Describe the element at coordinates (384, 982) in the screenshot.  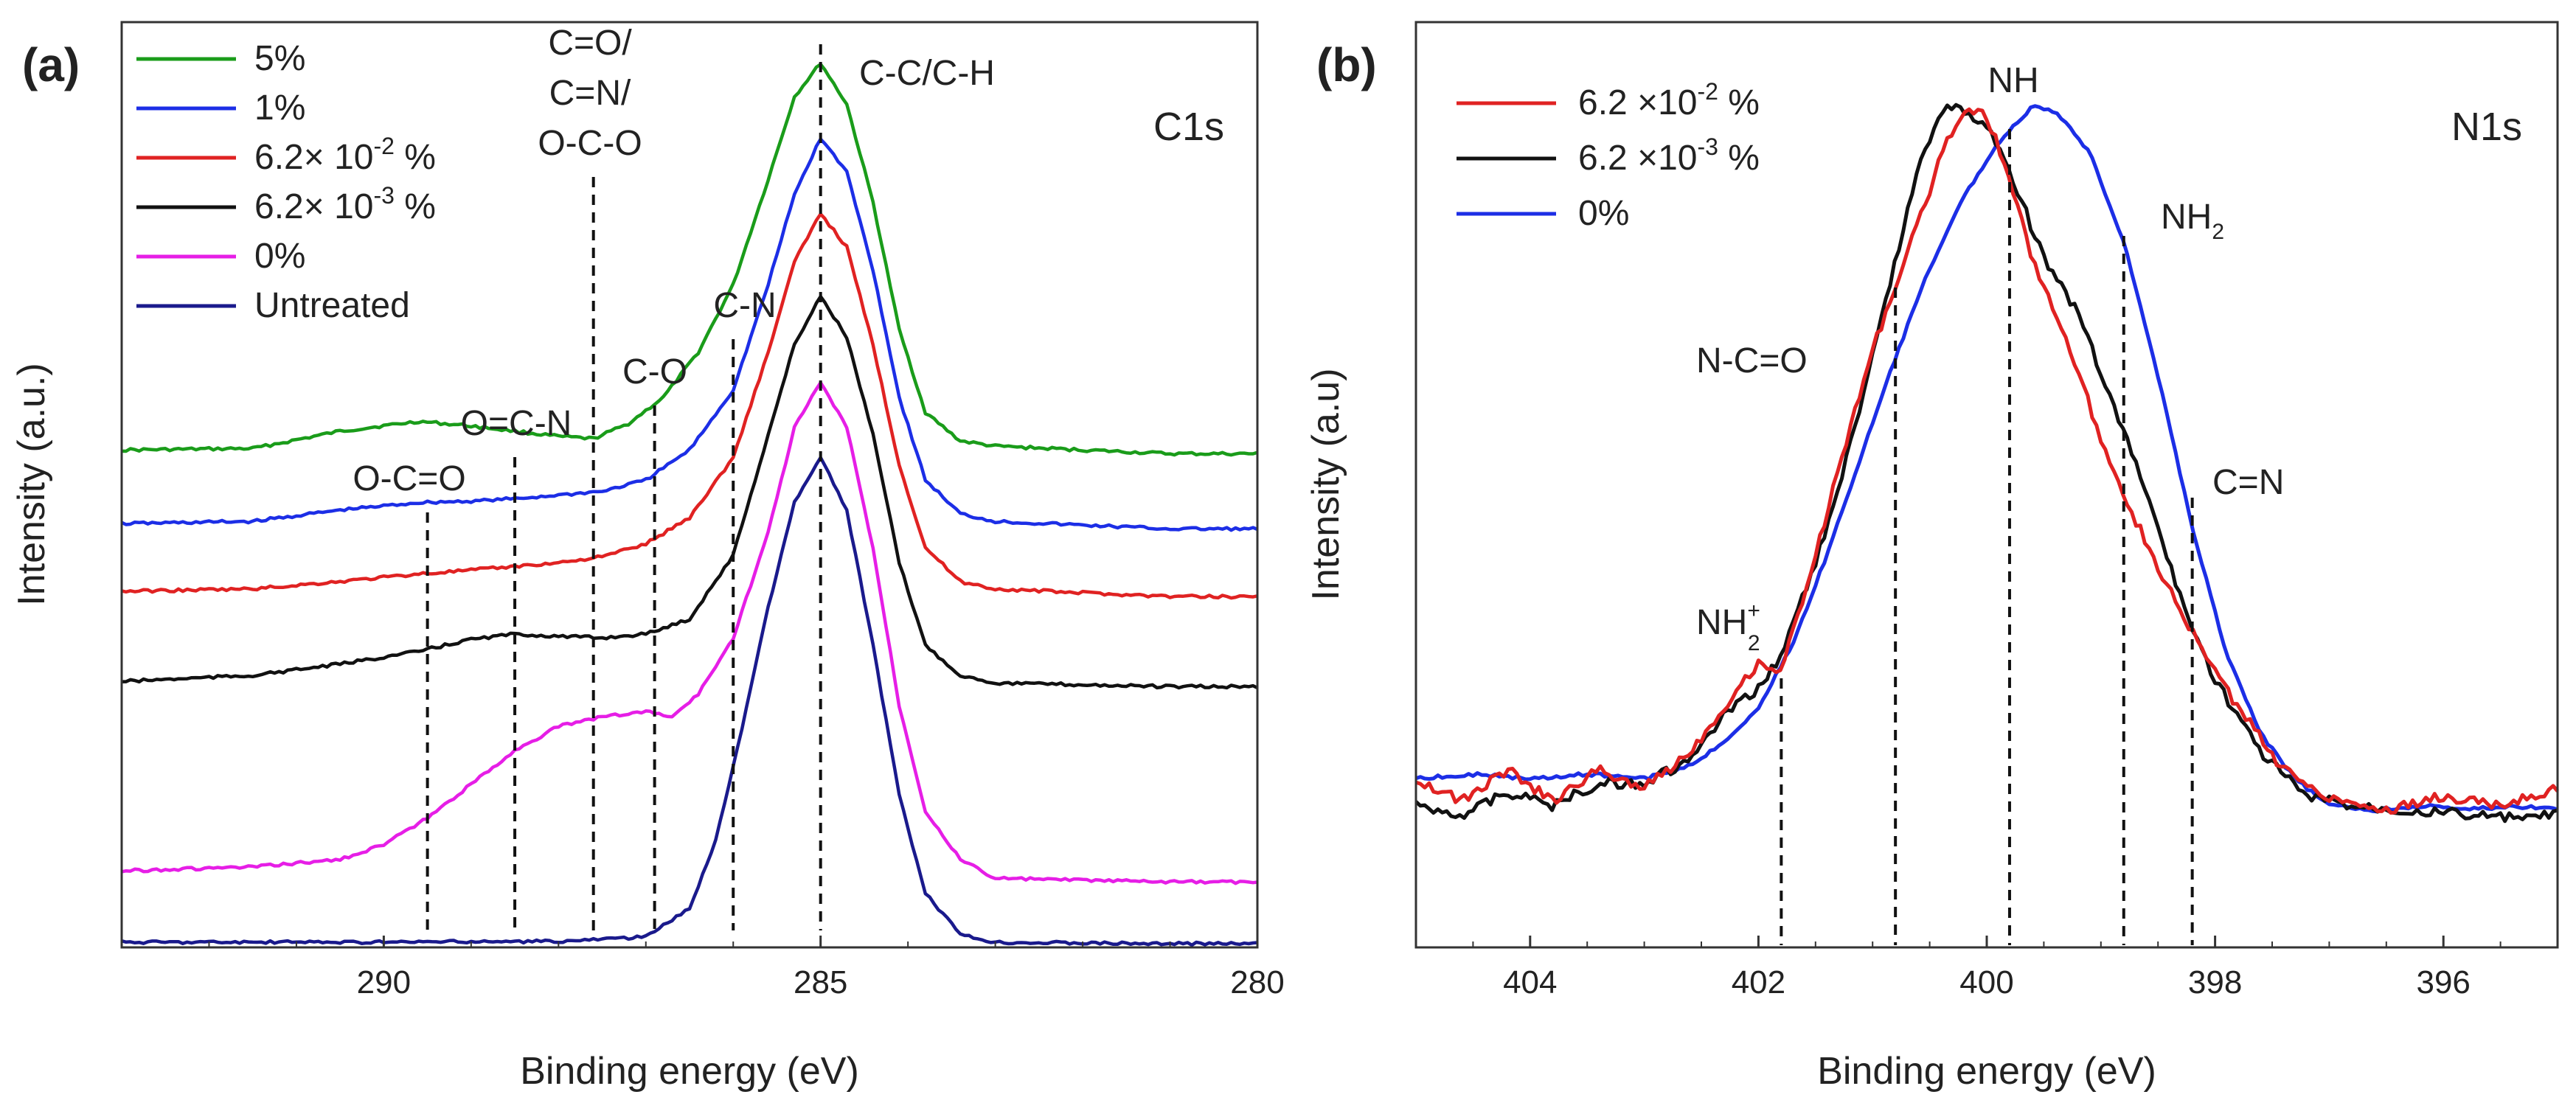
I see `panel-a-x-tick-label: 290` at that location.